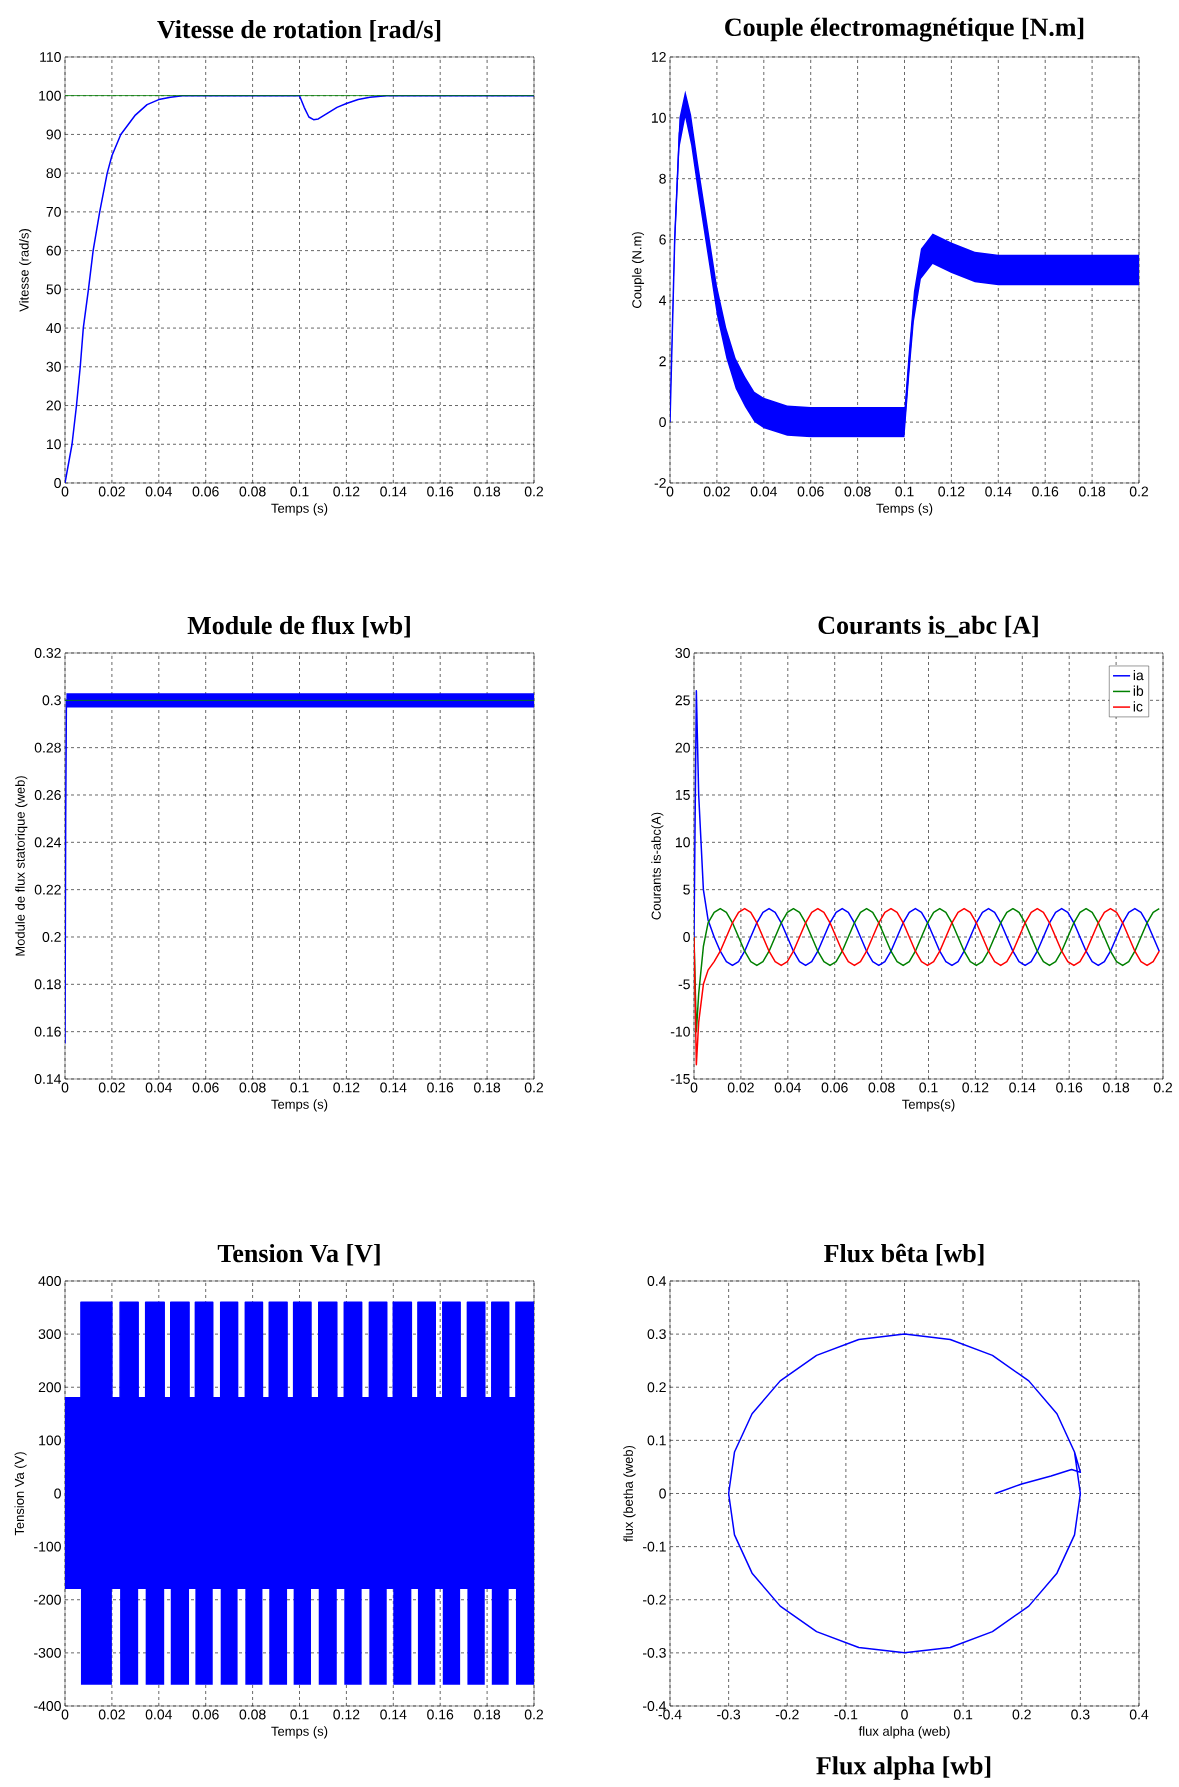 The width and height of the screenshot is (1179, 1787). What do you see at coordinates (47, 1031) in the screenshot?
I see `y-tick-label: 0.16` at bounding box center [47, 1031].